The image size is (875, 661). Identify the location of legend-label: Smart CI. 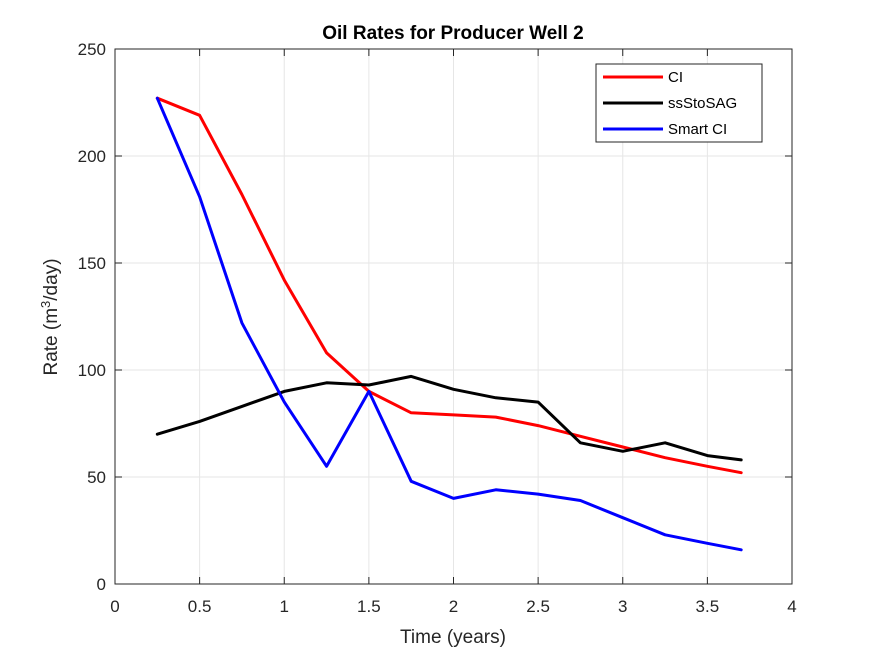
(697, 129).